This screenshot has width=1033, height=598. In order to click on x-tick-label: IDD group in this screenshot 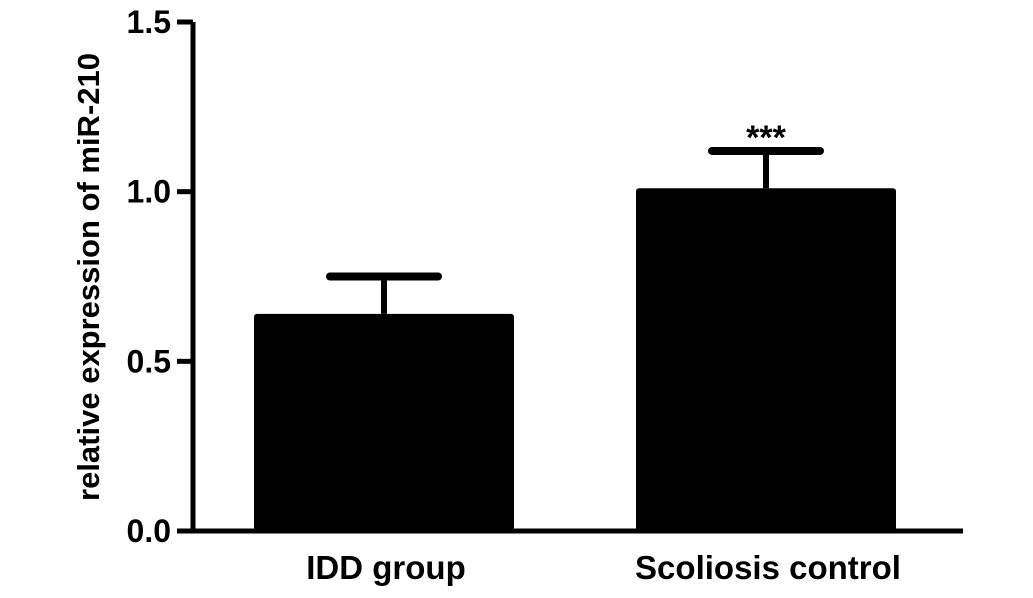, I will do `click(385, 567)`.